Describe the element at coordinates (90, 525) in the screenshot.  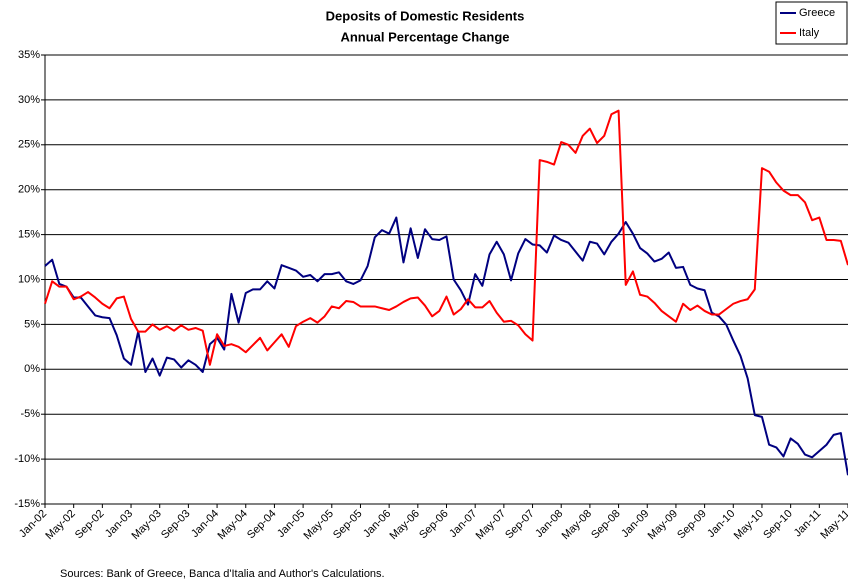
I see `x-tick-label: Sep-02` at that location.